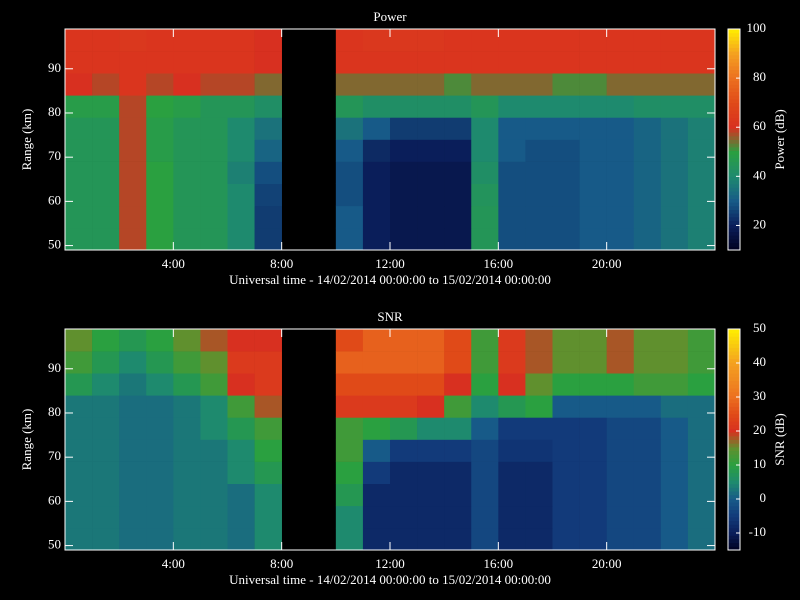  Describe the element at coordinates (390, 316) in the screenshot. I see `chart-title: SNR` at that location.